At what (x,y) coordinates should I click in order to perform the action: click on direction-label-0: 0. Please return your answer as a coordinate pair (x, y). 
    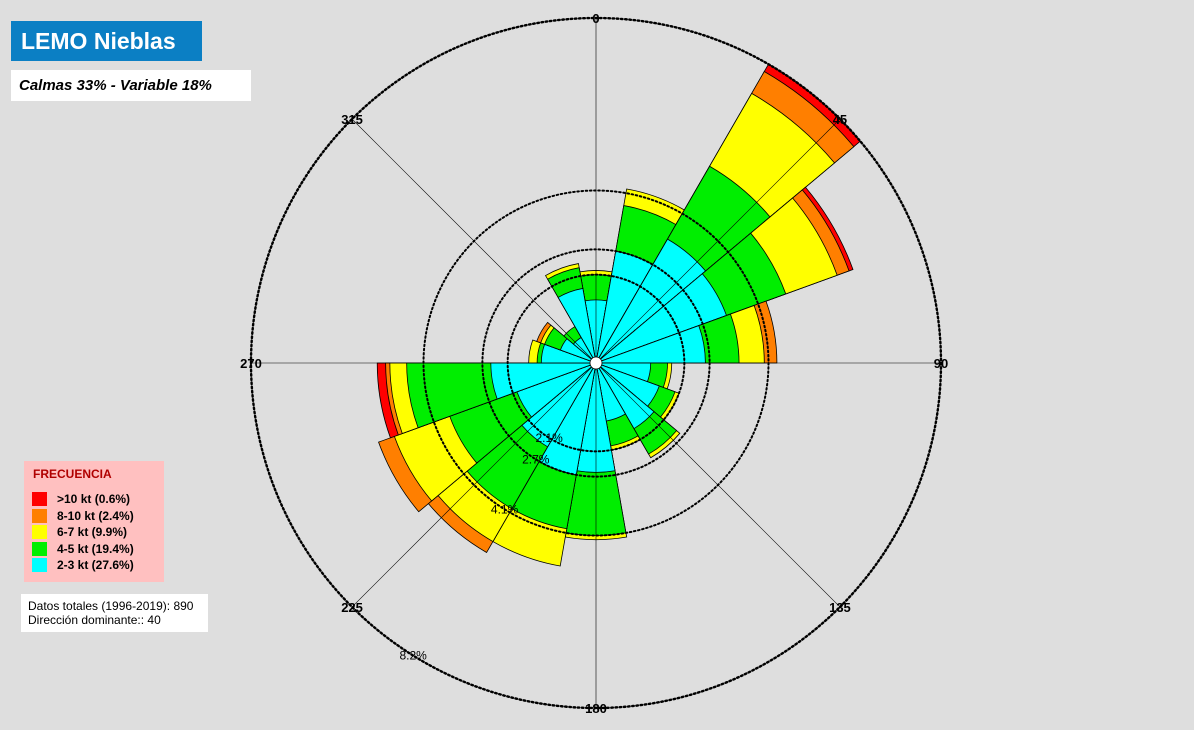
    Looking at the image, I should click on (595, 18).